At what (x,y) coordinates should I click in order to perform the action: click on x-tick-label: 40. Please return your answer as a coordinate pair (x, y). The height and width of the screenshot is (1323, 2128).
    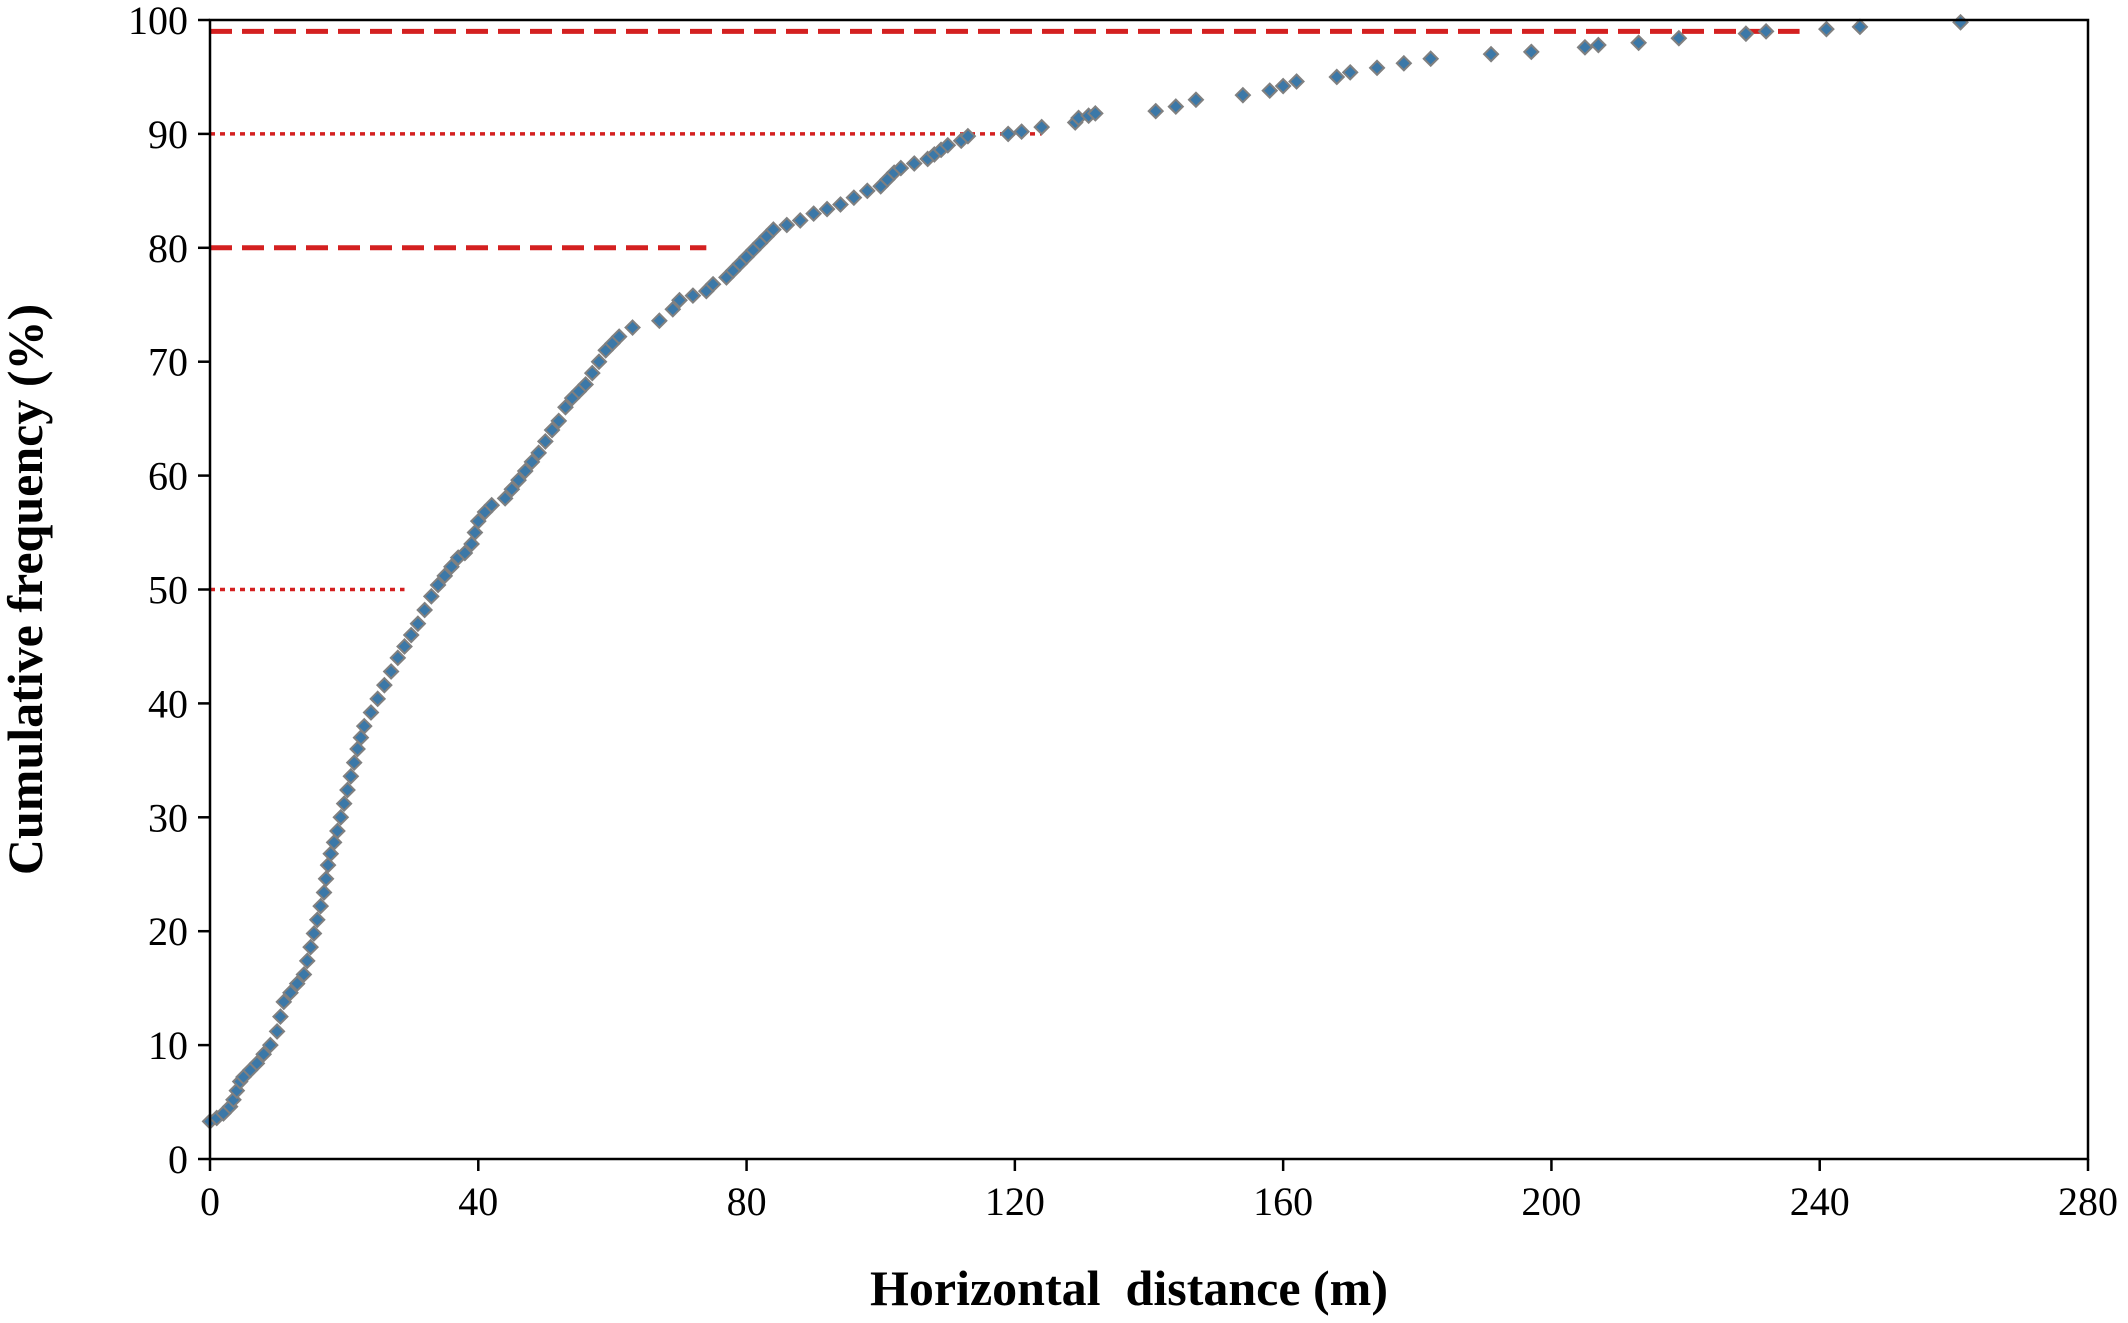
    Looking at the image, I should click on (478, 1201).